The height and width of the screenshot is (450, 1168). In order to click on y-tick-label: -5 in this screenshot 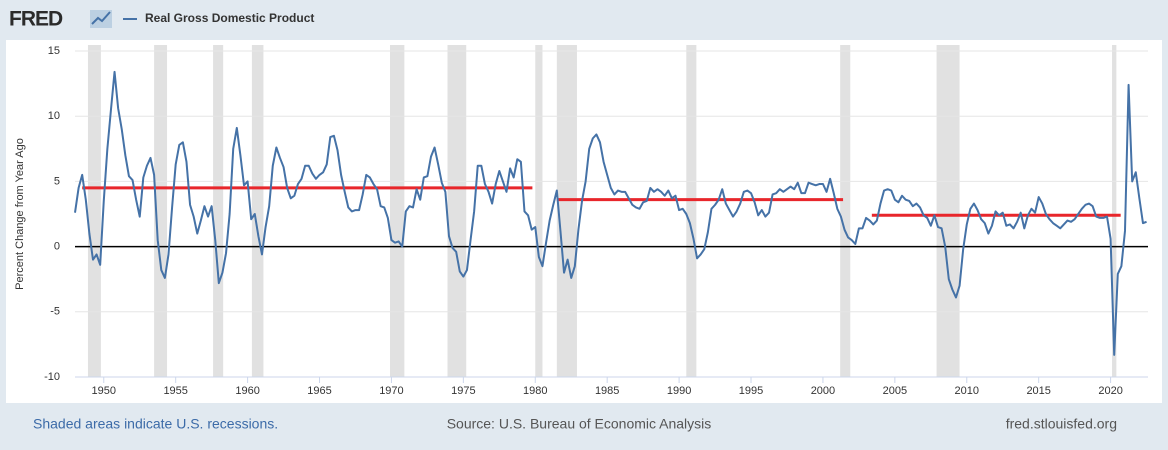, I will do `click(55, 312)`.